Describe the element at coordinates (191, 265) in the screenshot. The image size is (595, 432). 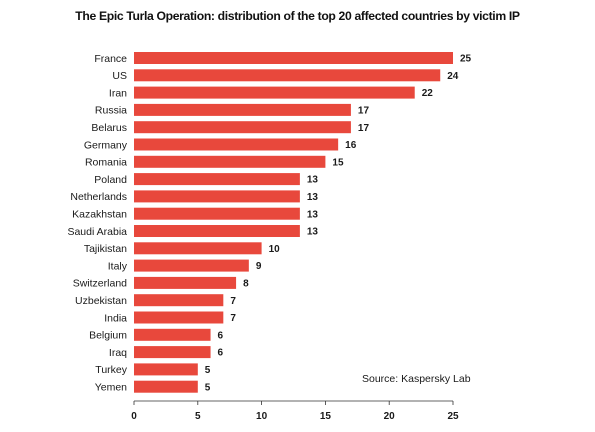
I see `bar-italy` at that location.